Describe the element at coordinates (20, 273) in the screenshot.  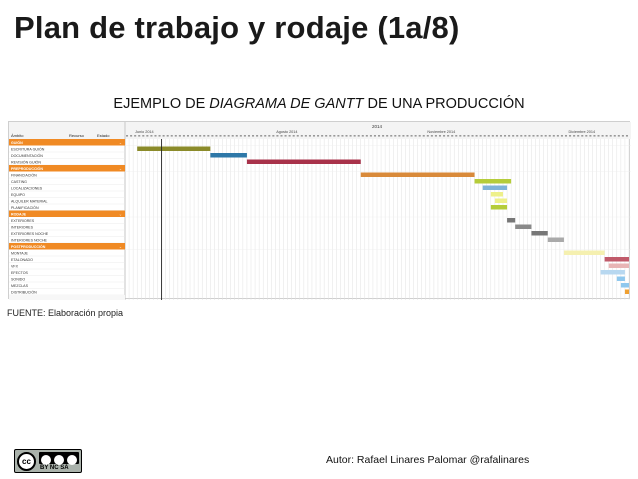
I see `gantt-task-label: EFECTOS` at that location.